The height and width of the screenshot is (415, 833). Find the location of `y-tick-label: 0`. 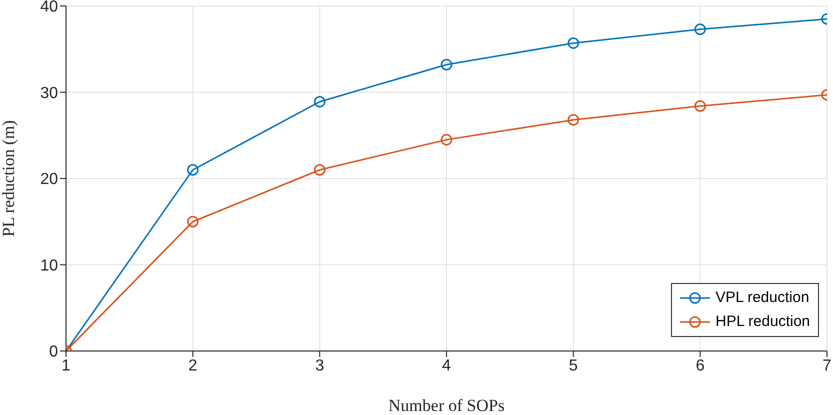

y-tick-label: 0 is located at coordinates (53, 352).